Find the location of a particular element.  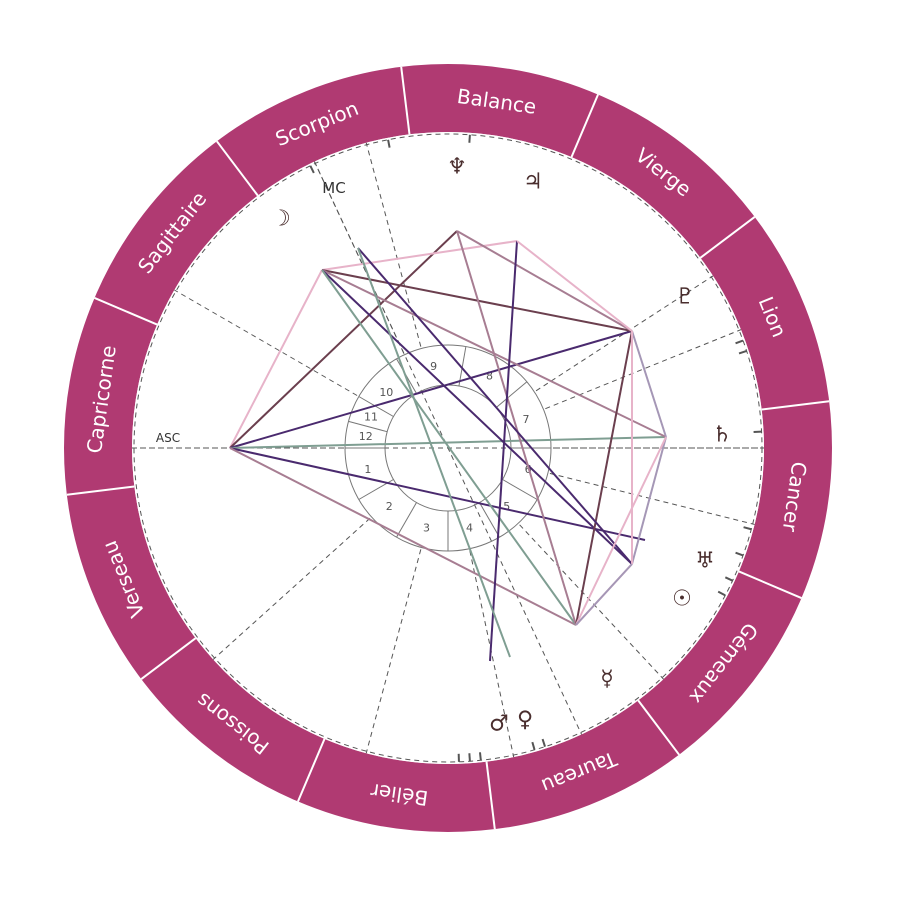

house-number-5: 5 is located at coordinates (506, 506).